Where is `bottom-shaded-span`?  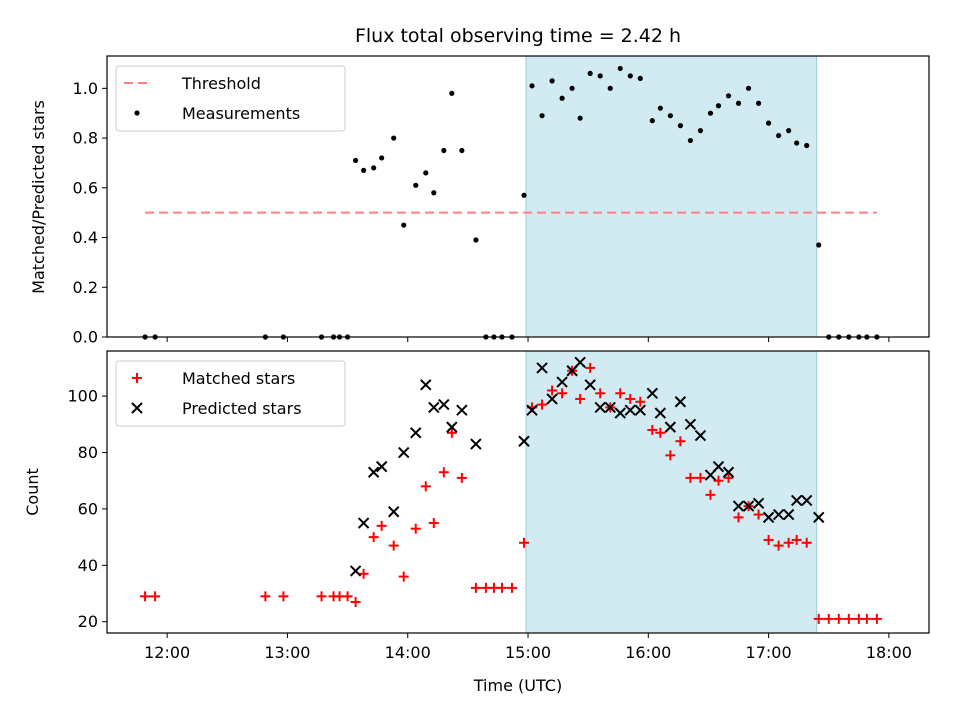 bottom-shaded-span is located at coordinates (671, 492).